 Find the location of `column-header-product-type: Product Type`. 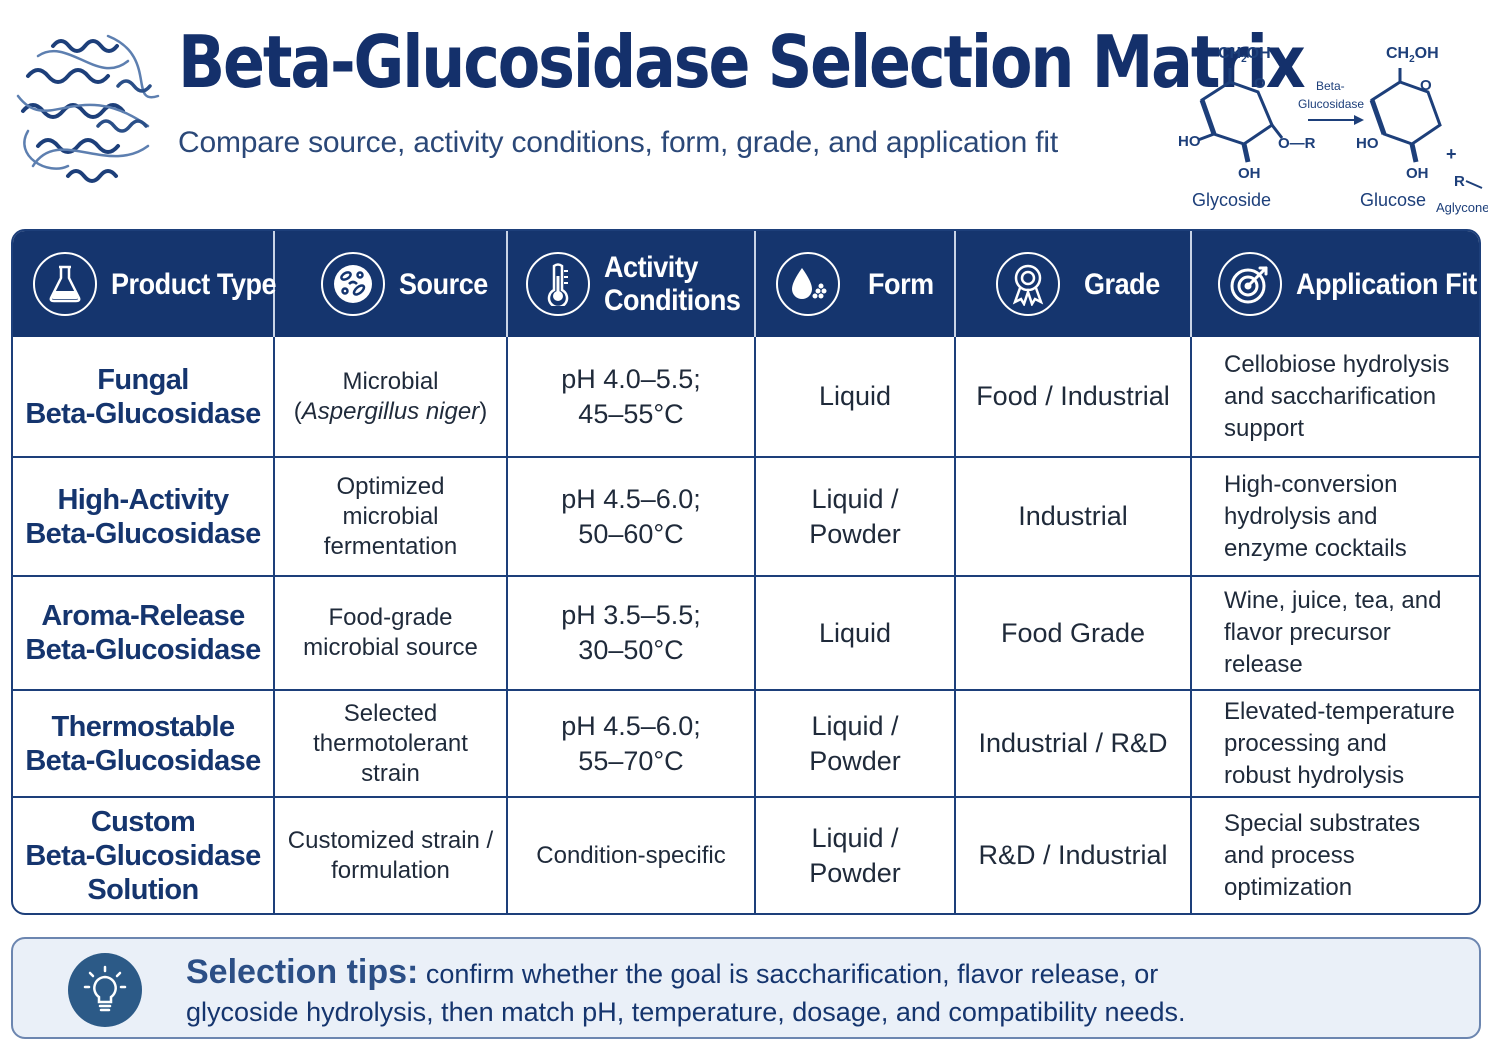

column-header-product-type: Product Type is located at coordinates (145, 284).